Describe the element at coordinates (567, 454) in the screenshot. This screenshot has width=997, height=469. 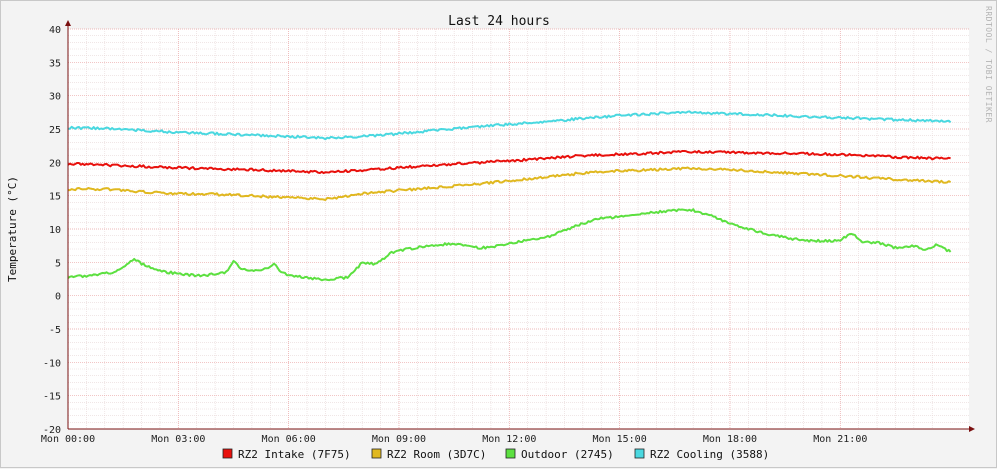
I see `legend-label: Outdoor (2745)` at that location.